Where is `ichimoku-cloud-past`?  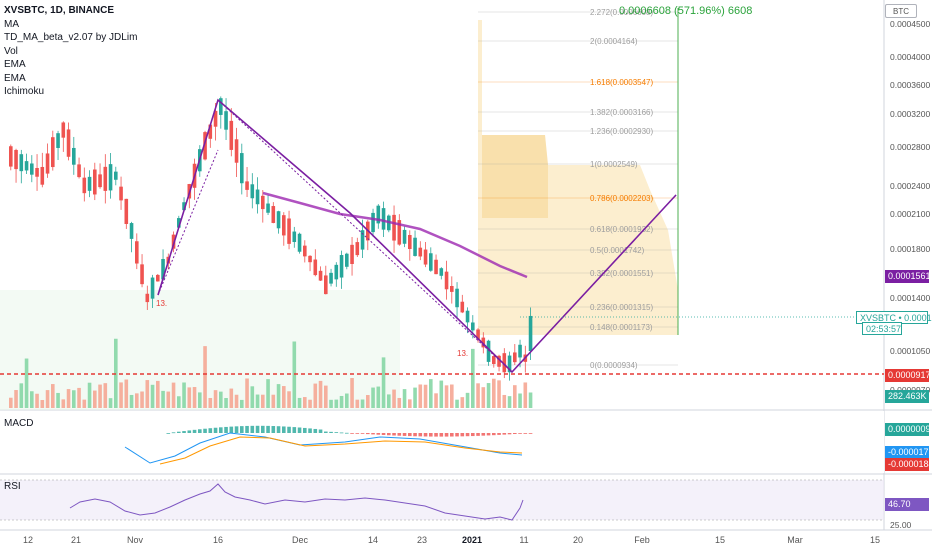 ichimoku-cloud-past is located at coordinates (200, 350).